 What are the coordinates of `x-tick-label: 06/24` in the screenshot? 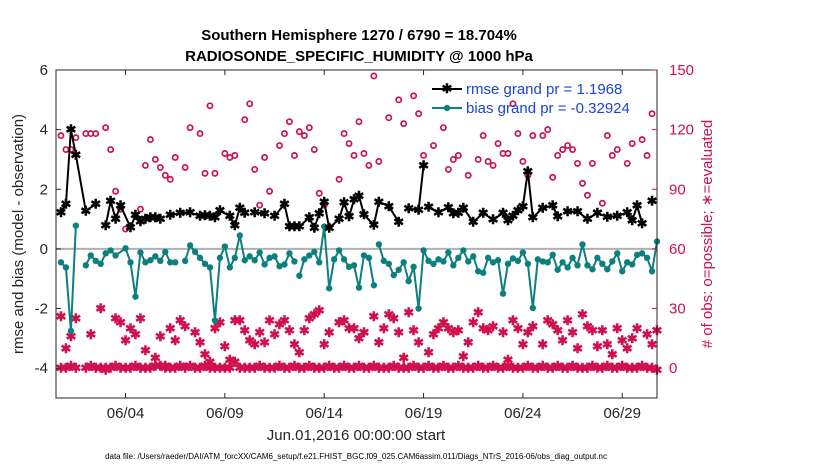 It's located at (523, 413).